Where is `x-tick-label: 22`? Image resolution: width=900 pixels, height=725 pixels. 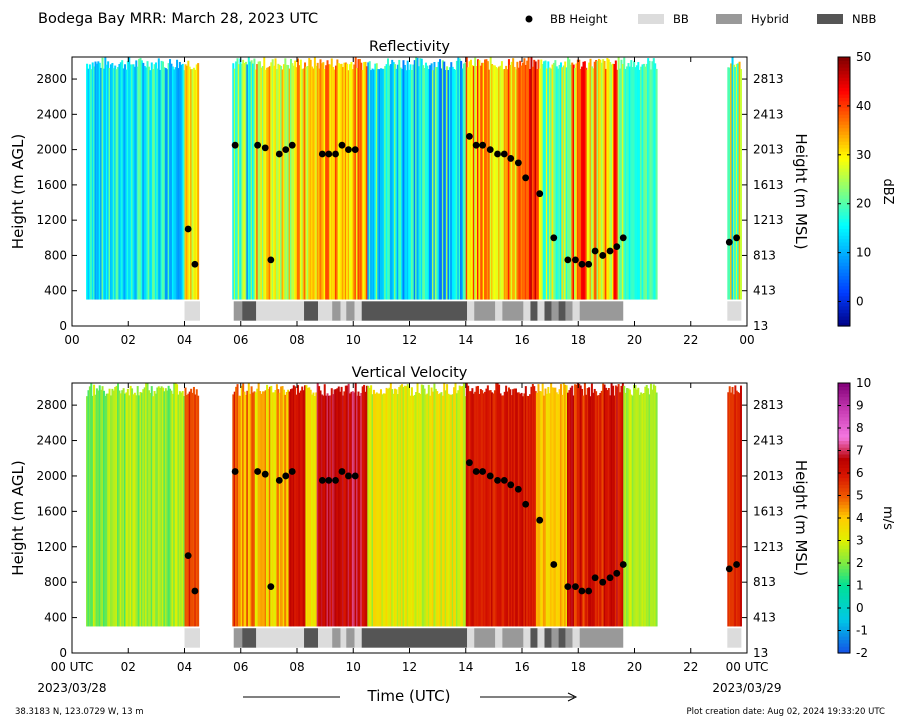
x-tick-label: 22 is located at coordinates (690, 667).